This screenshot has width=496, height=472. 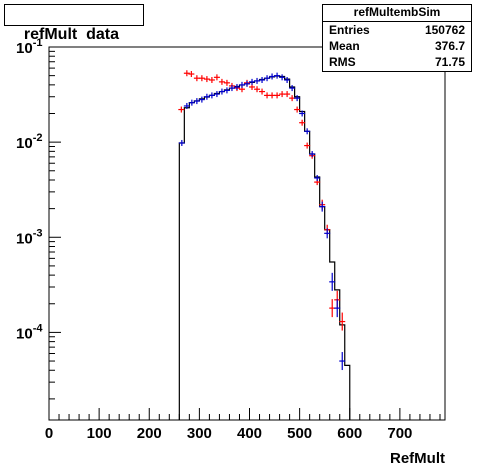 What do you see at coordinates (38, 138) in the screenshot?
I see `y-tick-label-exponent: -2` at bounding box center [38, 138].